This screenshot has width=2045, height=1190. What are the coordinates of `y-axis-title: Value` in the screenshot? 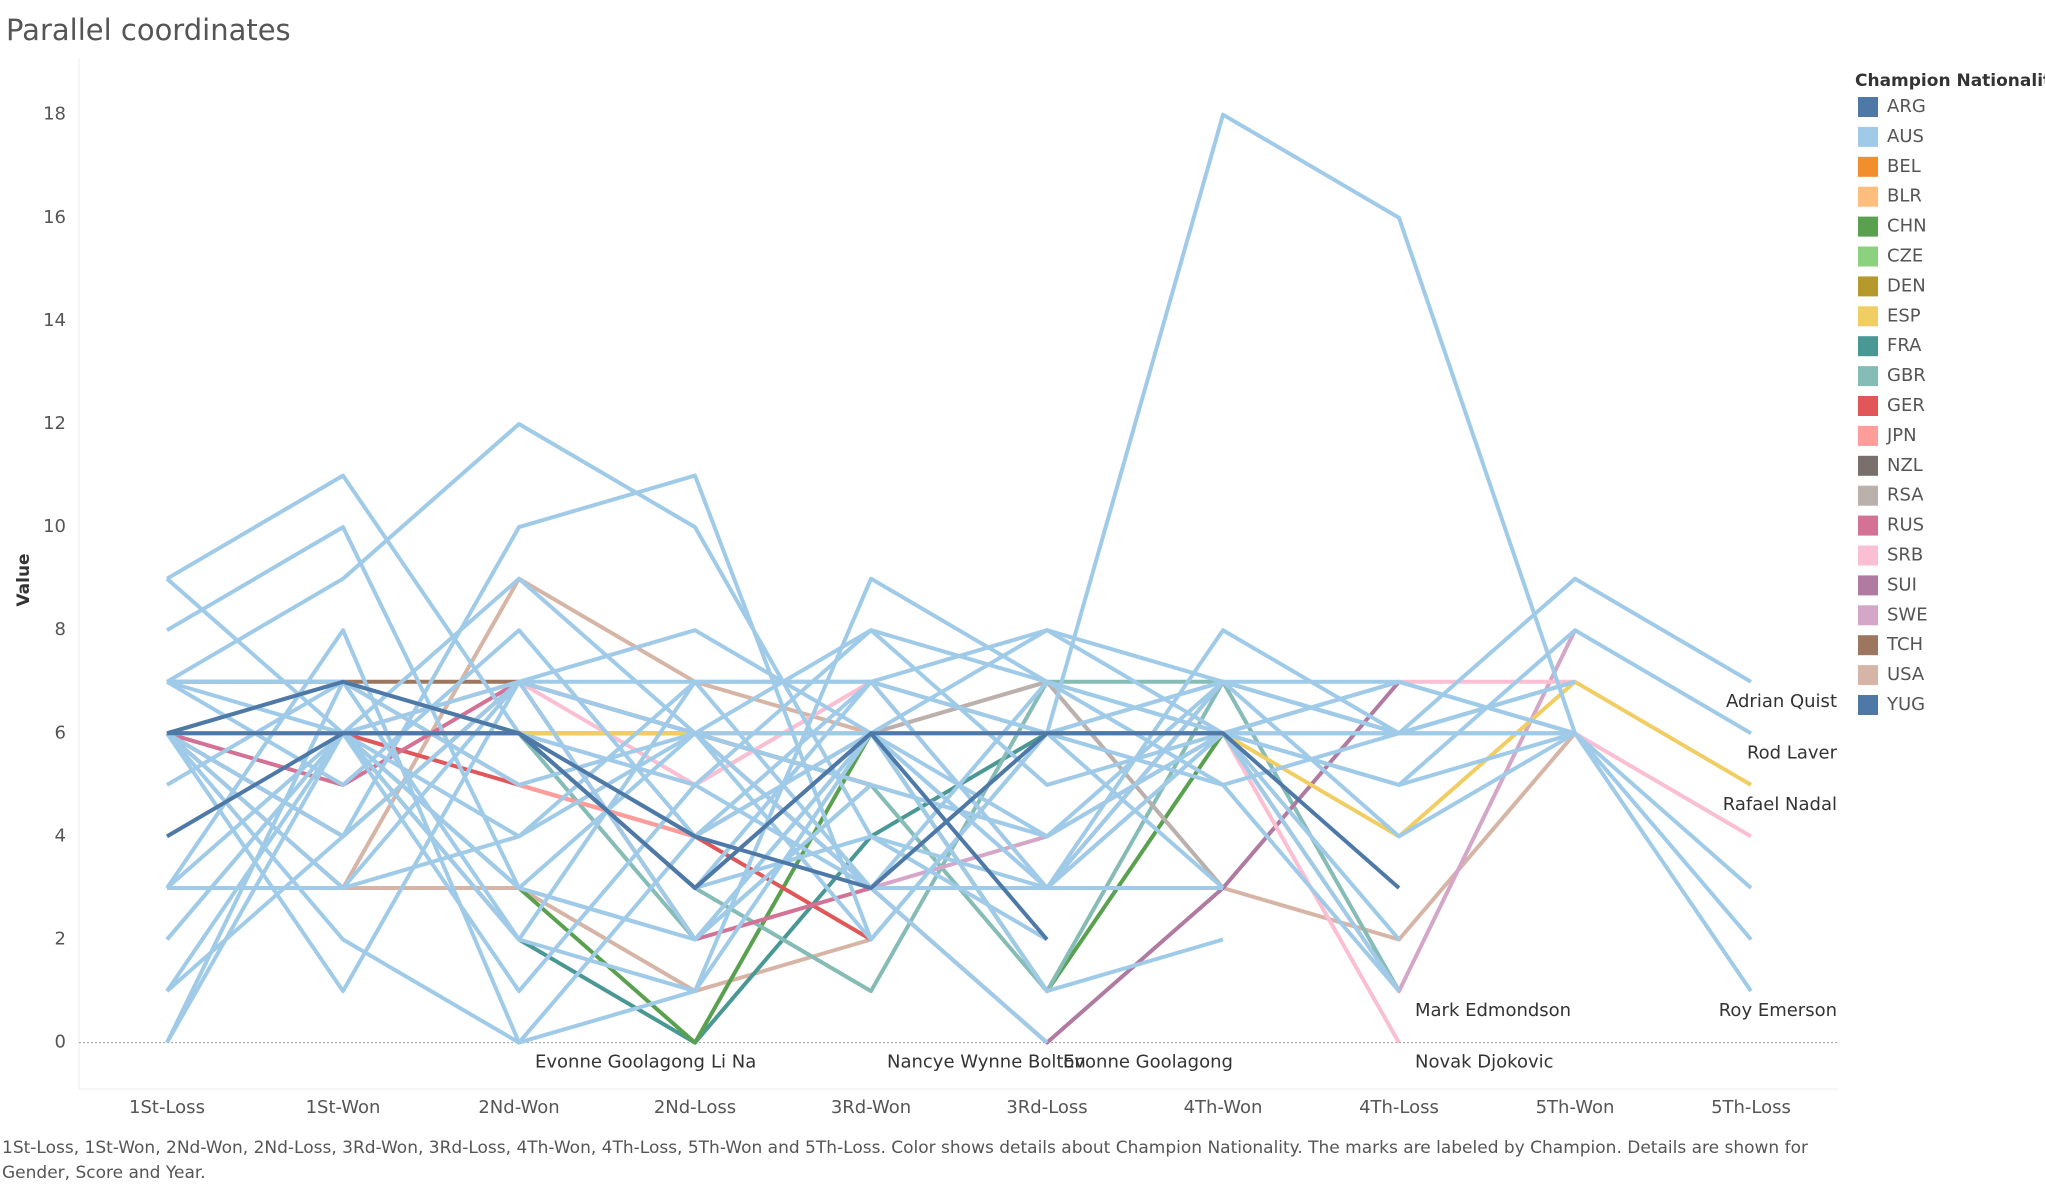 It's located at (24, 579).